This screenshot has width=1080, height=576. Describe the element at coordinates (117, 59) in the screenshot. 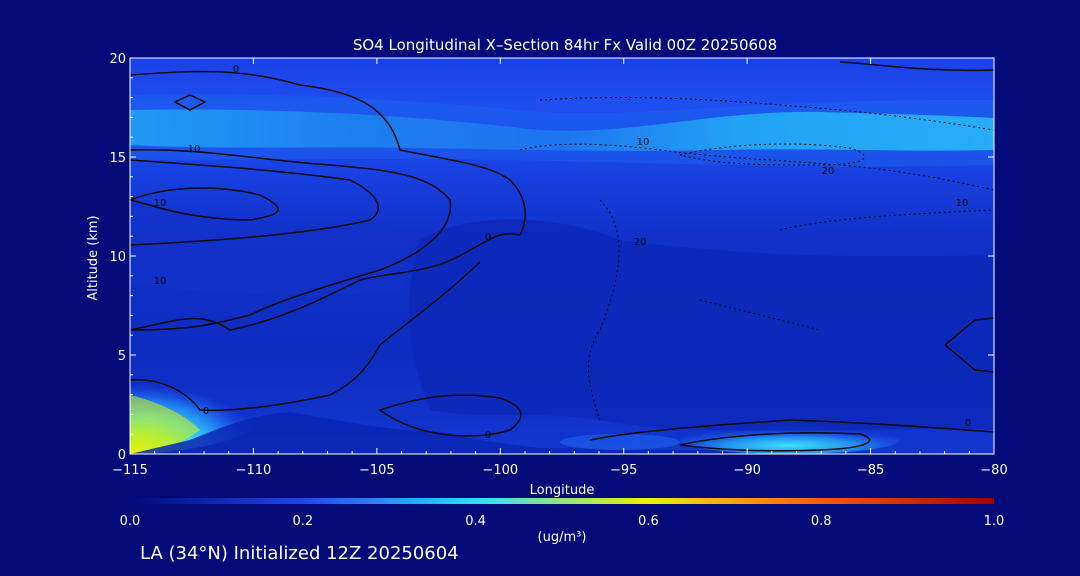

I see `y-tick-label: 20` at that location.